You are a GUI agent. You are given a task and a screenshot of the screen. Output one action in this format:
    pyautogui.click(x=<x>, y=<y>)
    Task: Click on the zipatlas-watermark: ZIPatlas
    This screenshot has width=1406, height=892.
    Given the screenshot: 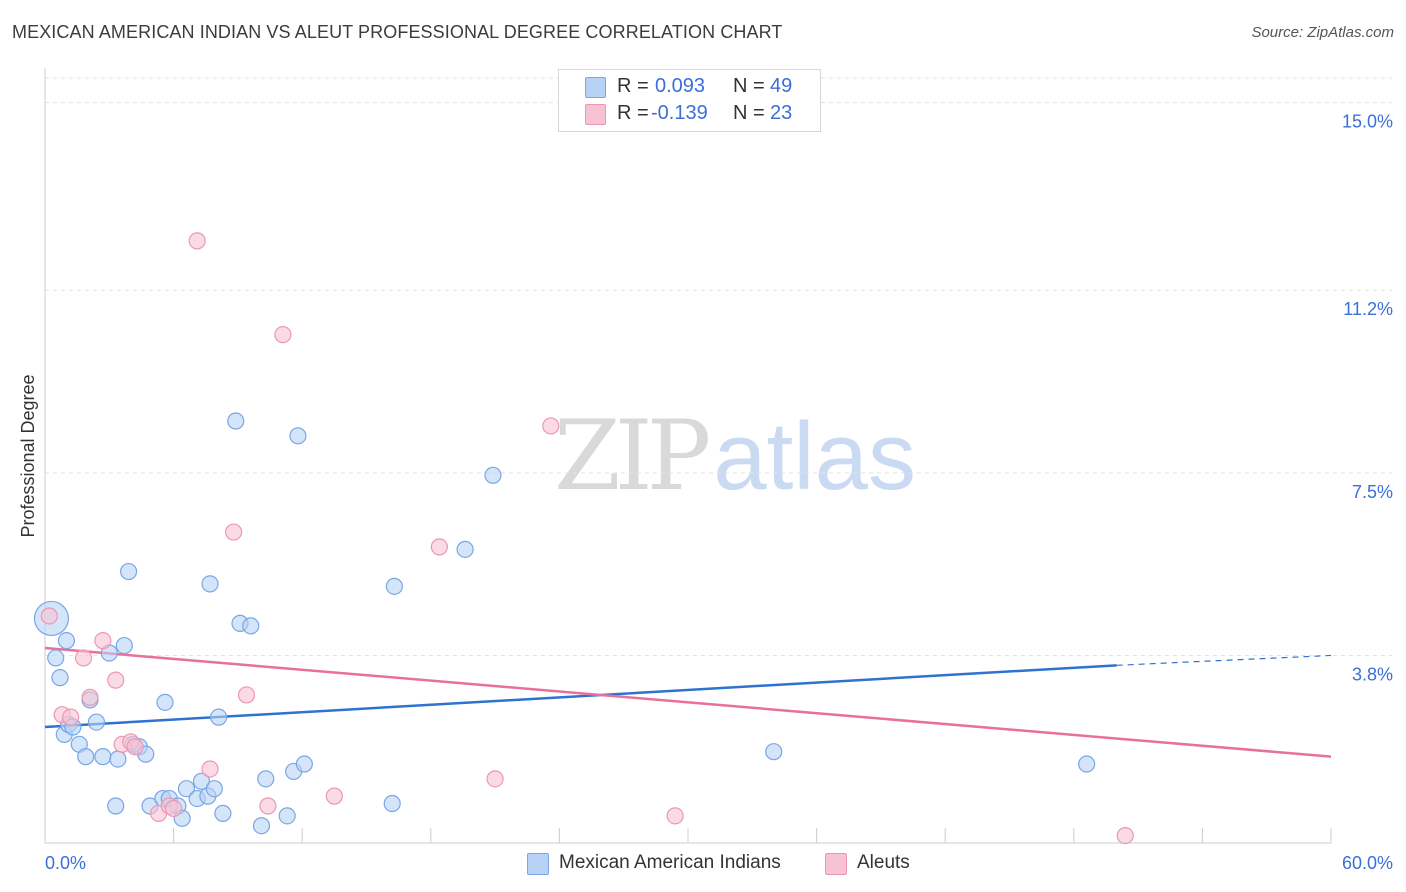 What is the action you would take?
    pyautogui.click(x=735, y=456)
    